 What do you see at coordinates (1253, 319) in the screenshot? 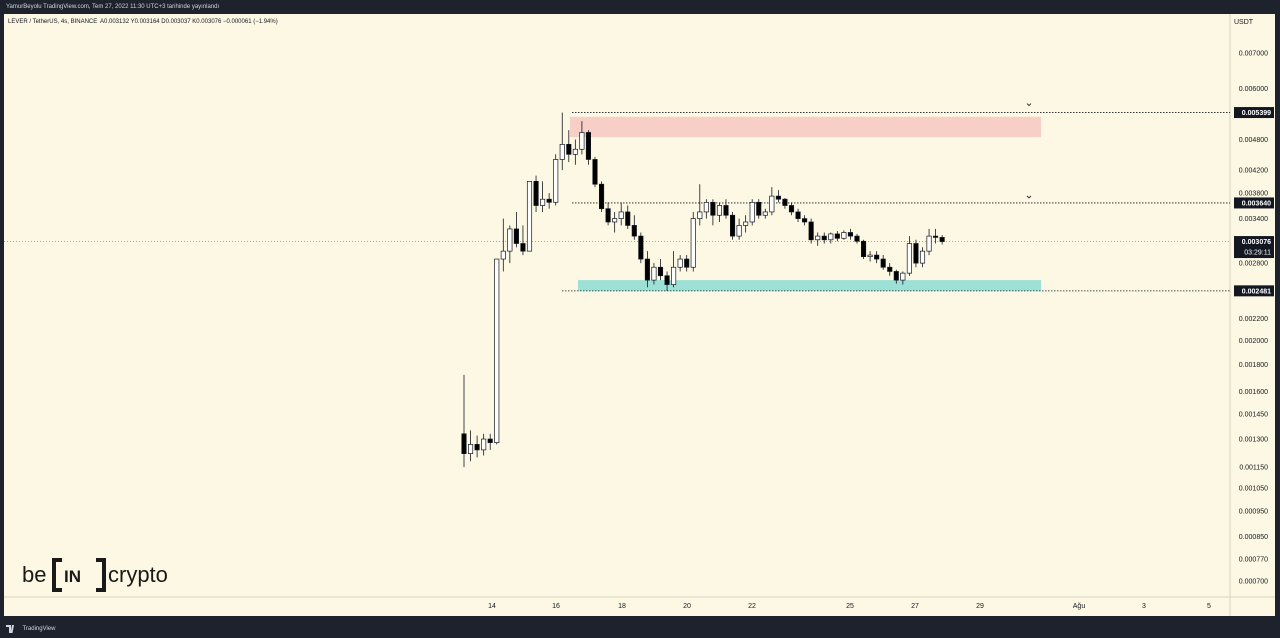
I see `y-tick-label: 0.002200` at bounding box center [1253, 319].